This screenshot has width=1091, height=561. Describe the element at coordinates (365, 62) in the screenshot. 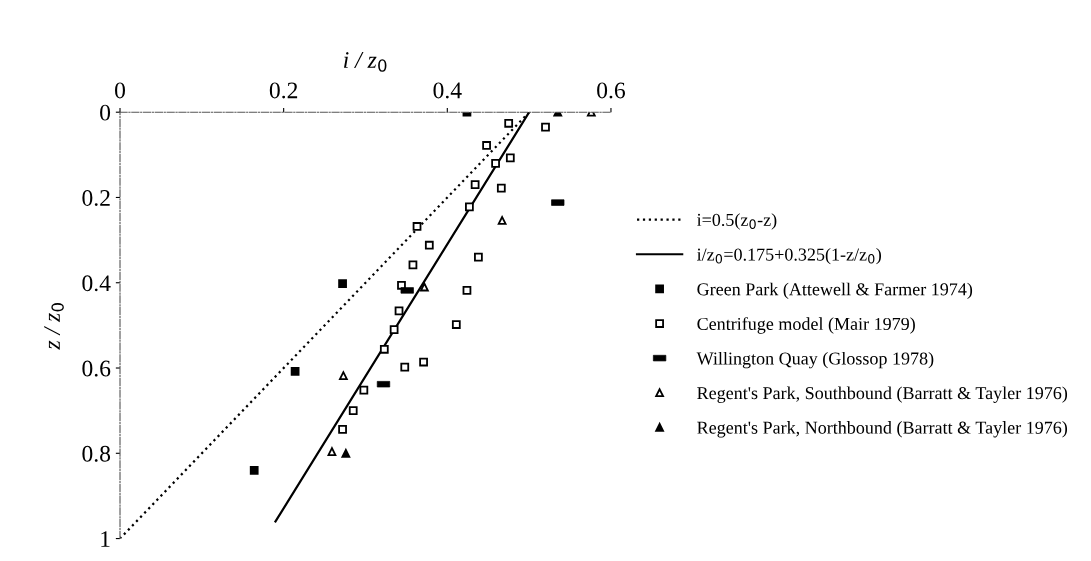

I see `x-axis-title: i / z$_{0}$` at that location.